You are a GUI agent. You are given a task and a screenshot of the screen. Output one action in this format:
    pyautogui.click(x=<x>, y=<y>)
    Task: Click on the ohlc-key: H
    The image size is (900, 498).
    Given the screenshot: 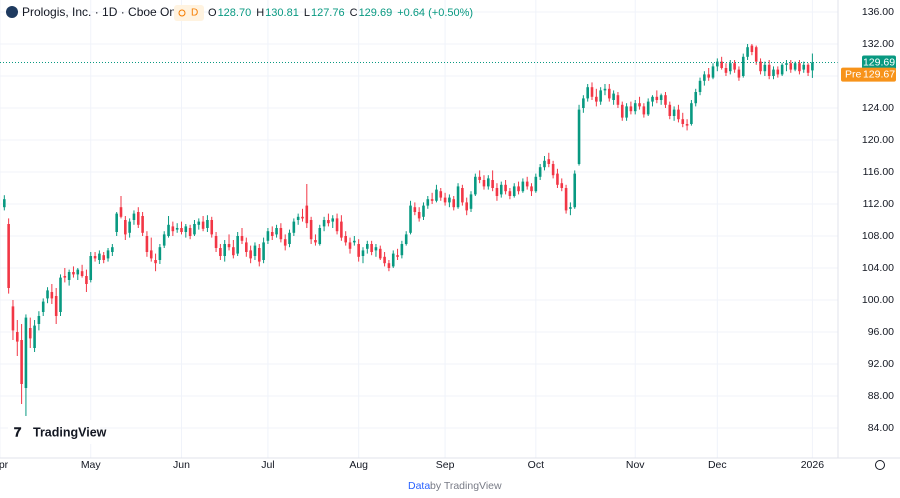 What is the action you would take?
    pyautogui.click(x=260, y=13)
    